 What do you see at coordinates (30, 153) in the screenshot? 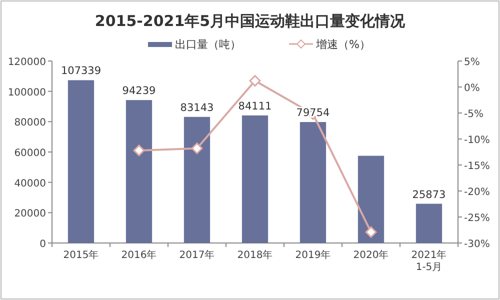
I see `y-tick-label: 60000` at bounding box center [30, 153].